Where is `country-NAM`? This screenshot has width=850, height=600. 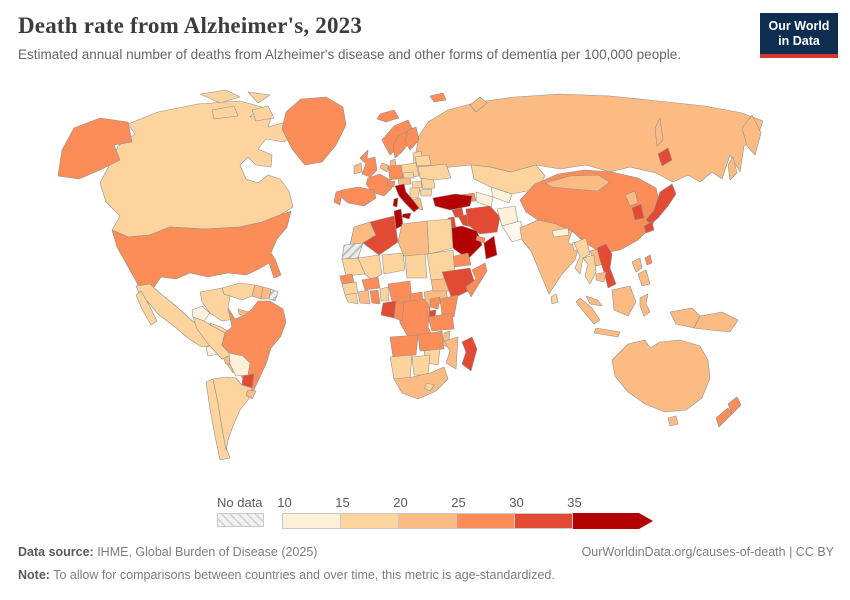
country-NAM is located at coordinates (401, 367).